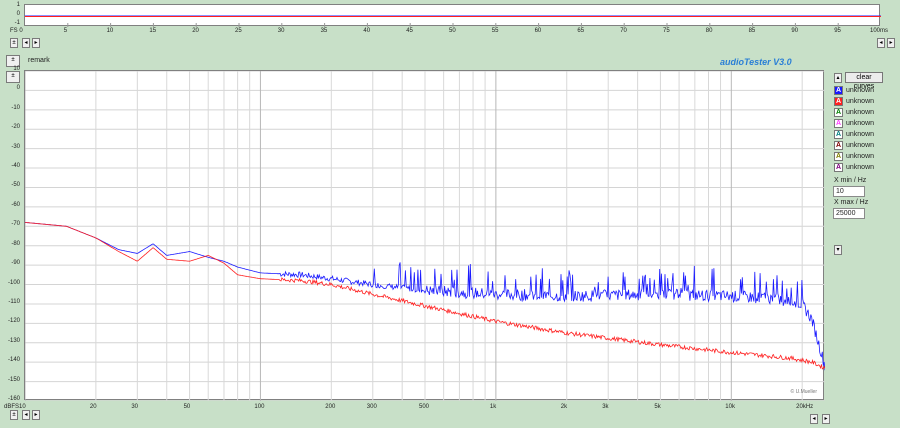 The height and width of the screenshot is (428, 900). What do you see at coordinates (864, 81) in the screenshot?
I see `clear-curves-button: clear curves` at bounding box center [864, 81].